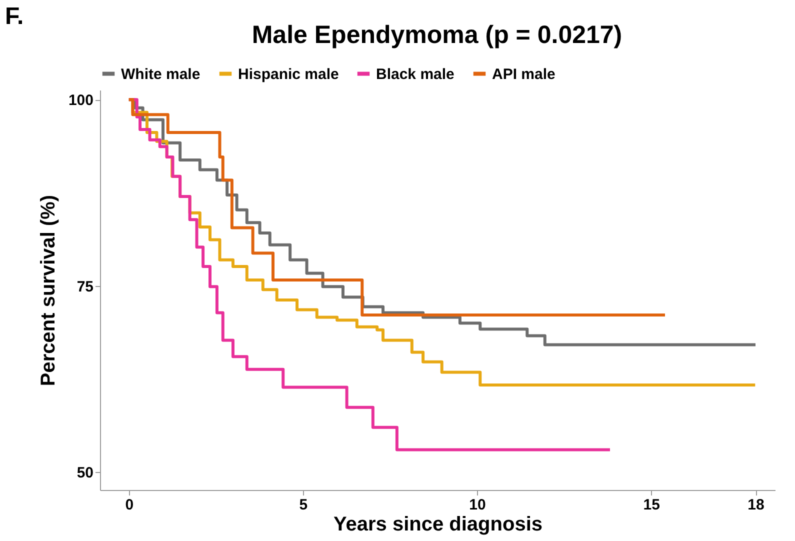  I want to click on chart-title: Male Ependymoma (p = 0.0217), so click(437, 35).